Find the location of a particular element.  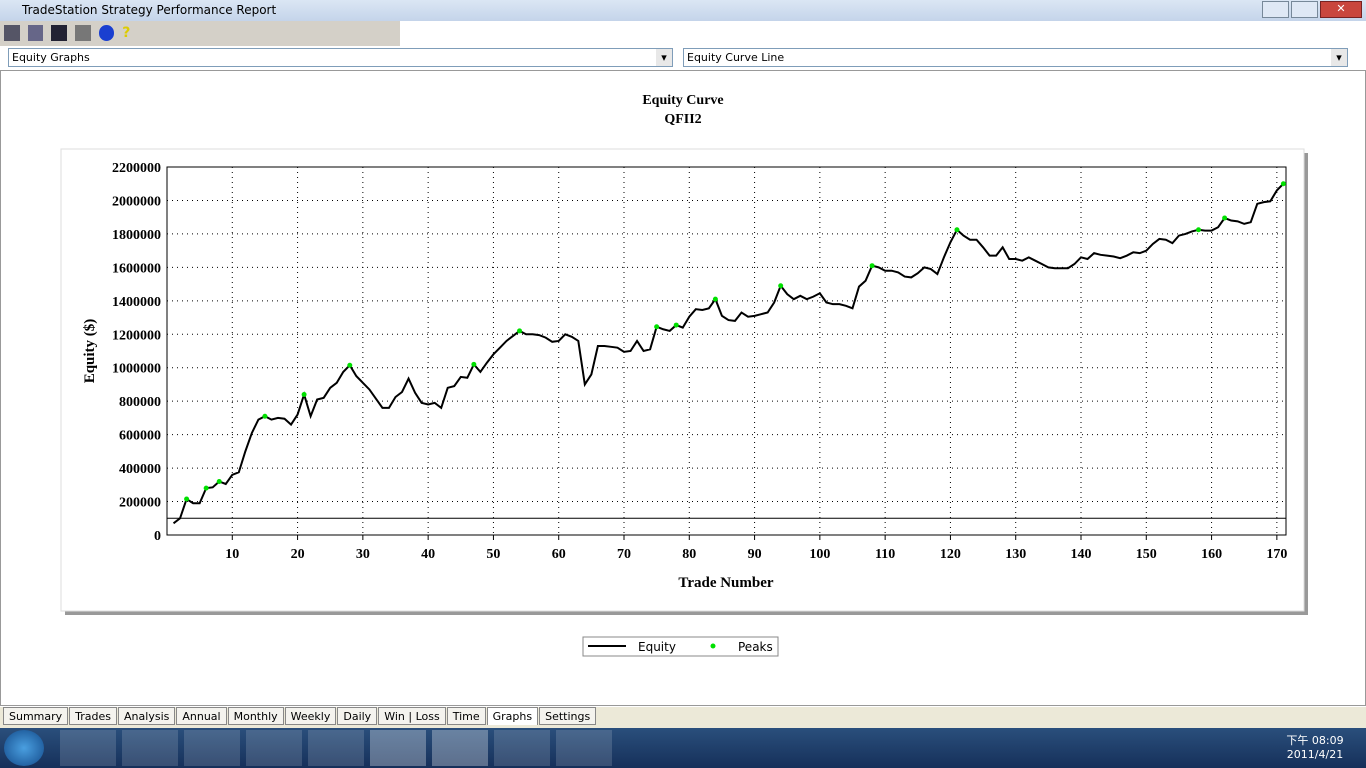

x-tick-label: 40 is located at coordinates (428, 554).